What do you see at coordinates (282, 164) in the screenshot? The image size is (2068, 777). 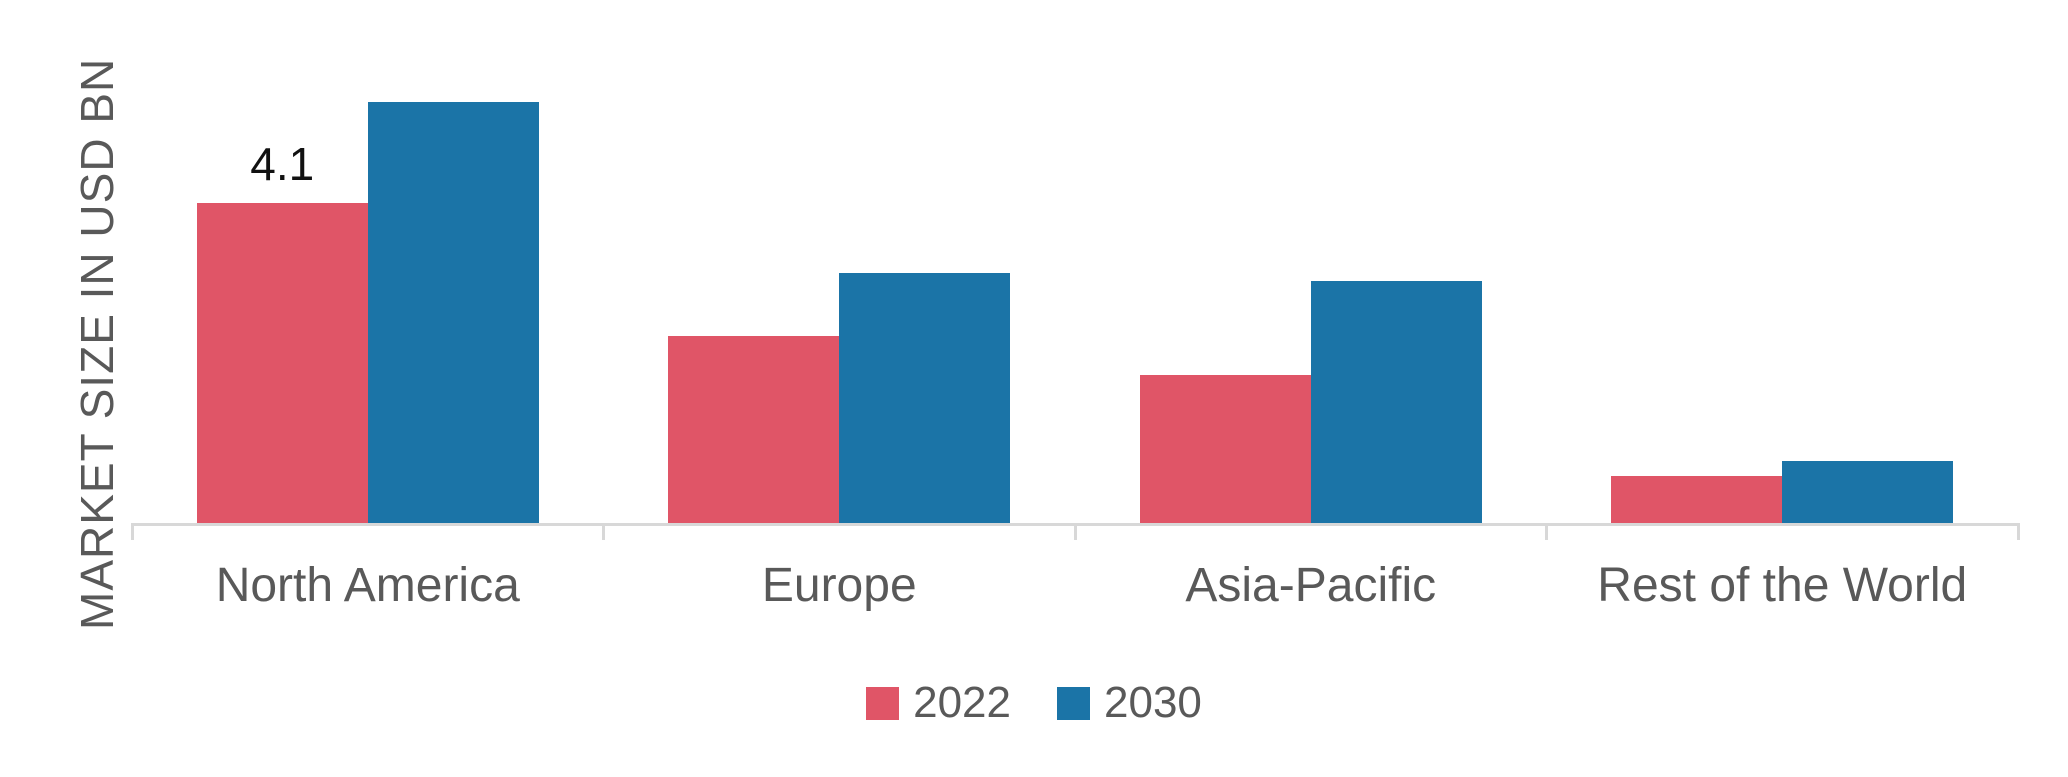 I see `data-label-2022-north-america: 4.1` at bounding box center [282, 164].